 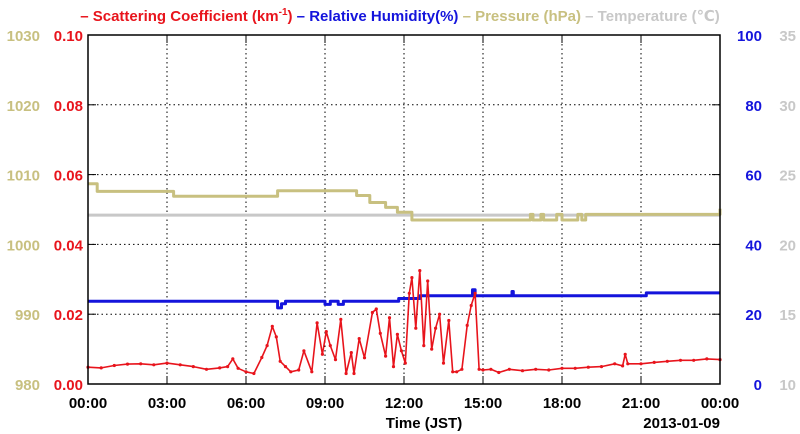 I want to click on legend-label-temp: Temperature (, so click(x=647, y=16).